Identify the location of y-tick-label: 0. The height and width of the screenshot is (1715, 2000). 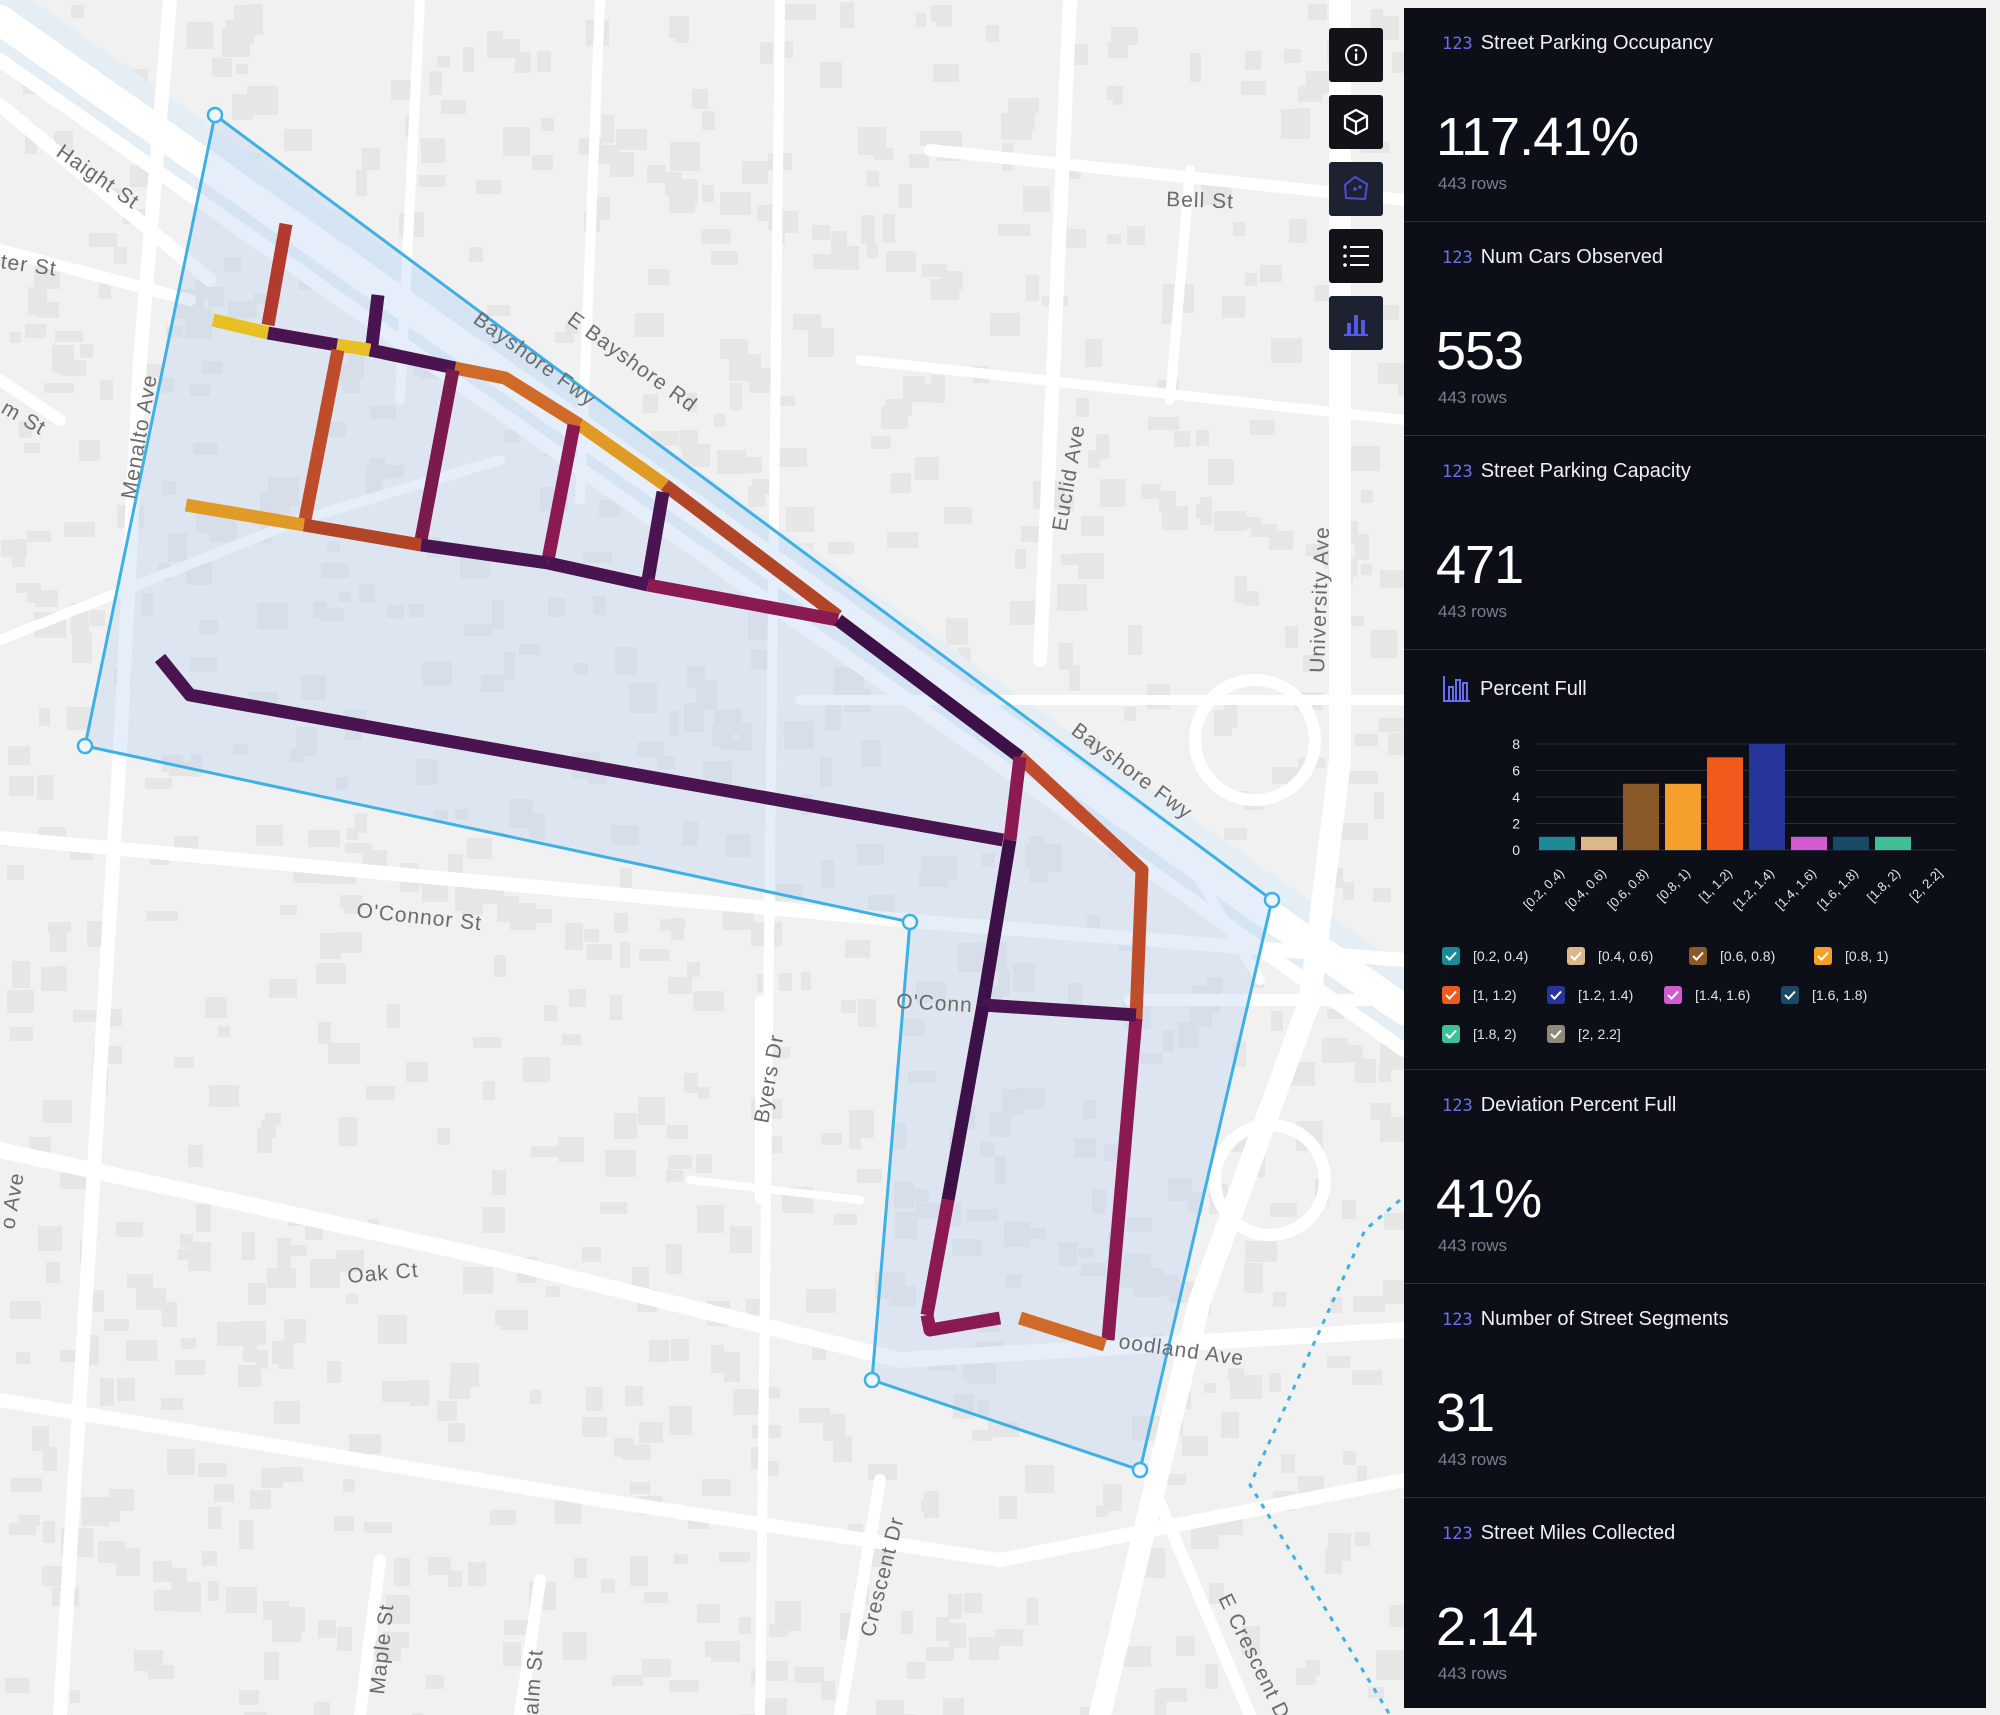
(1516, 850).